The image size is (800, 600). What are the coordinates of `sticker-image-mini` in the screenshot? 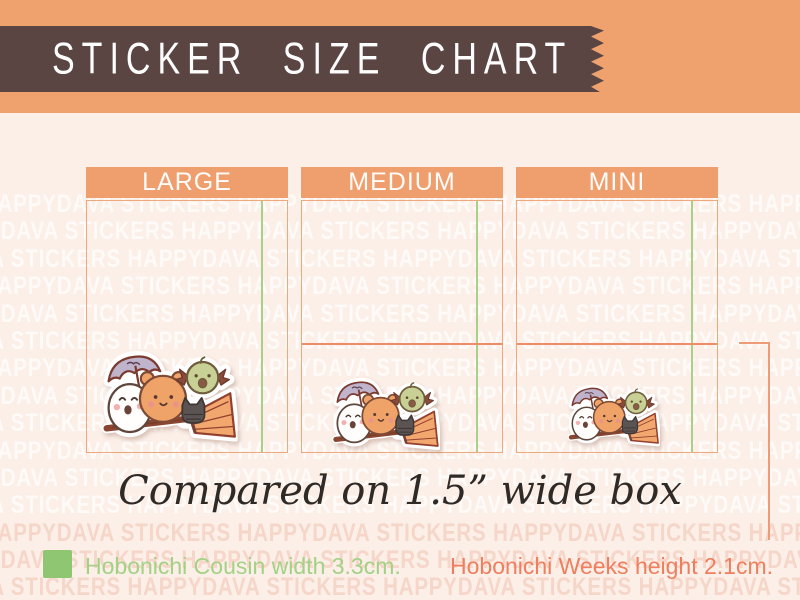 It's located at (613, 416).